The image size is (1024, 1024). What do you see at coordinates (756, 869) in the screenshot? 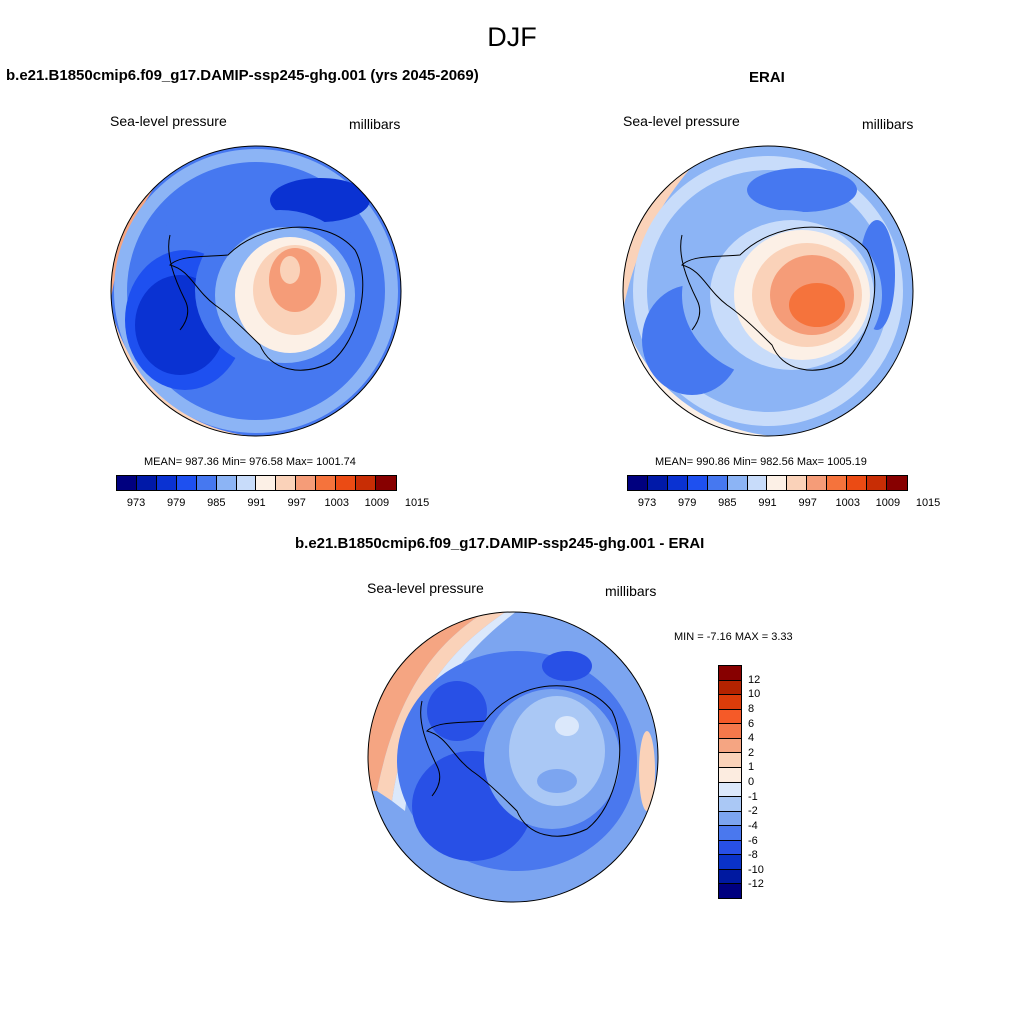
I see `colorbar-tick-label: -10` at bounding box center [756, 869].